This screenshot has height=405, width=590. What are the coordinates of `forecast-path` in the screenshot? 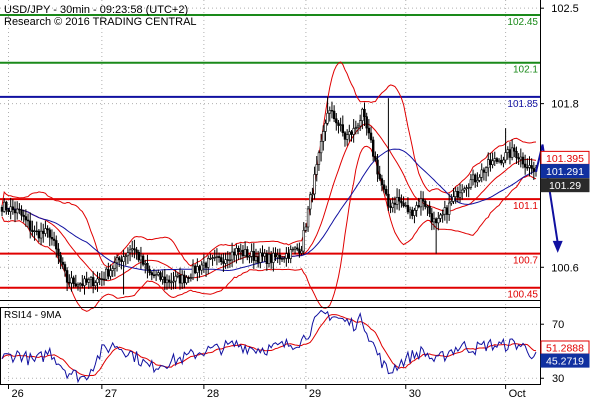 It's located at (547, 194).